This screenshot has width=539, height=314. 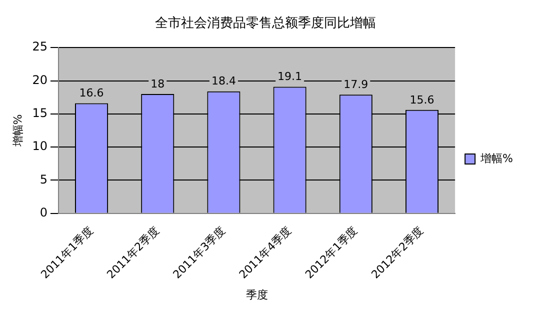 I want to click on y-tick-label: 15, so click(x=40, y=113).